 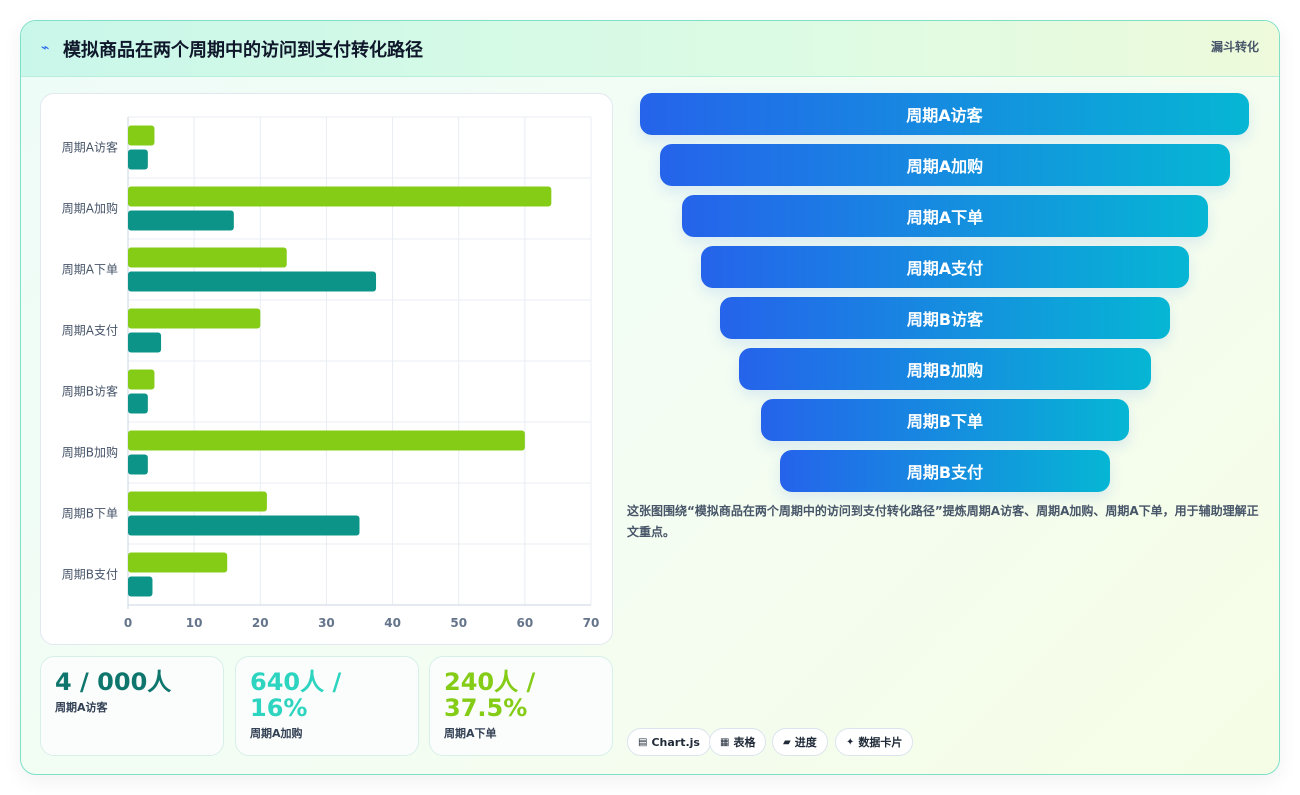 What do you see at coordinates (591, 623) in the screenshot?
I see `x-tick-label: 70` at bounding box center [591, 623].